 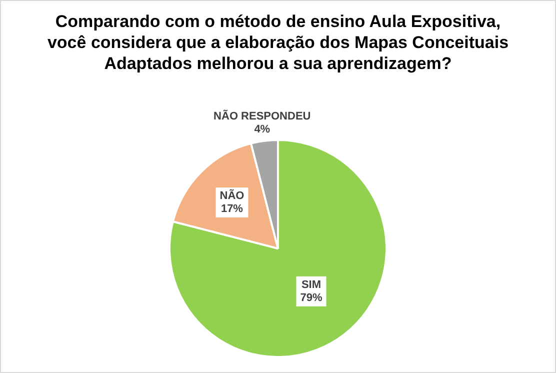 I want to click on slice-label: NÃO, so click(x=232, y=195).